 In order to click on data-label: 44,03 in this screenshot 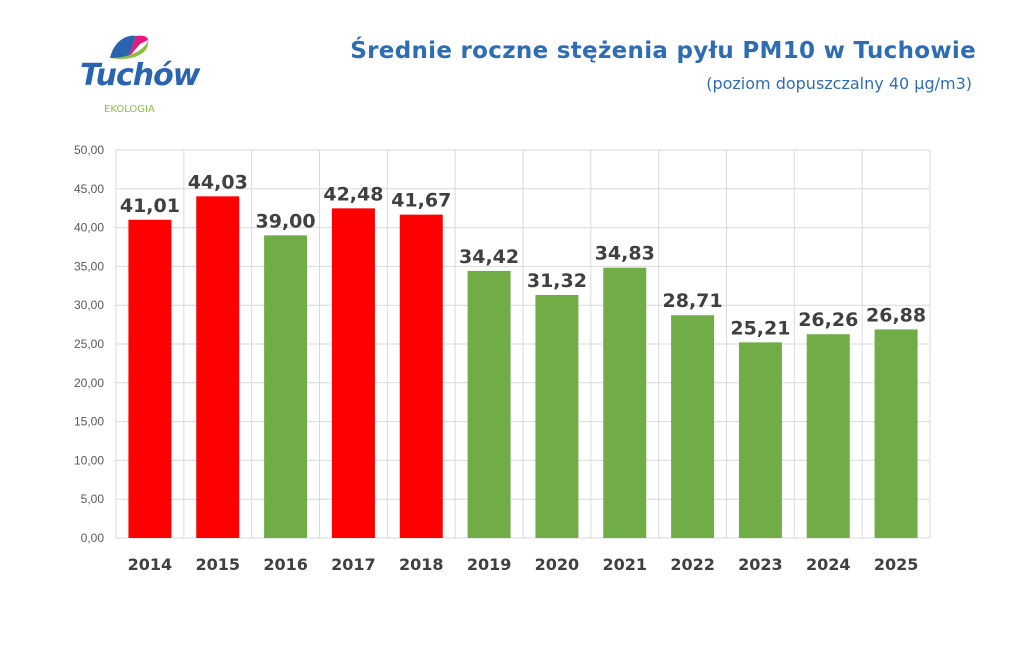, I will do `click(218, 182)`.